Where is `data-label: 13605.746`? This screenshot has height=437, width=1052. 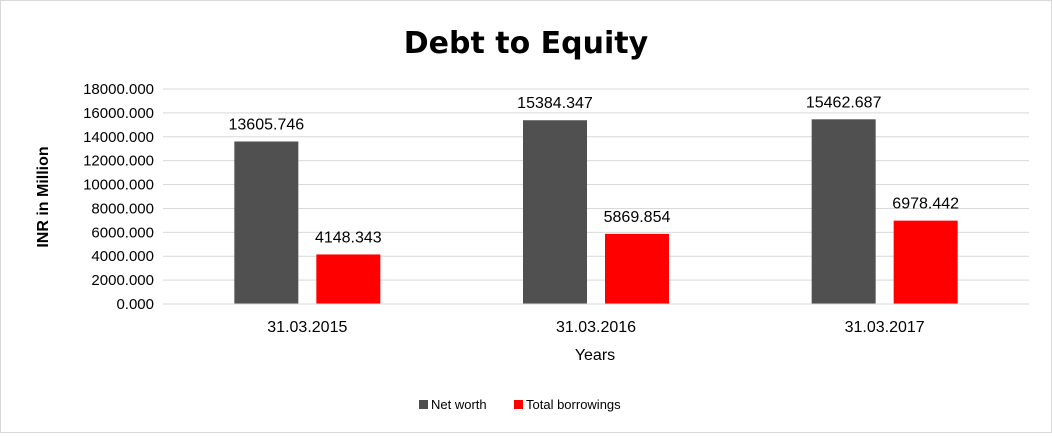
data-label: 13605.746 is located at coordinates (267, 124).